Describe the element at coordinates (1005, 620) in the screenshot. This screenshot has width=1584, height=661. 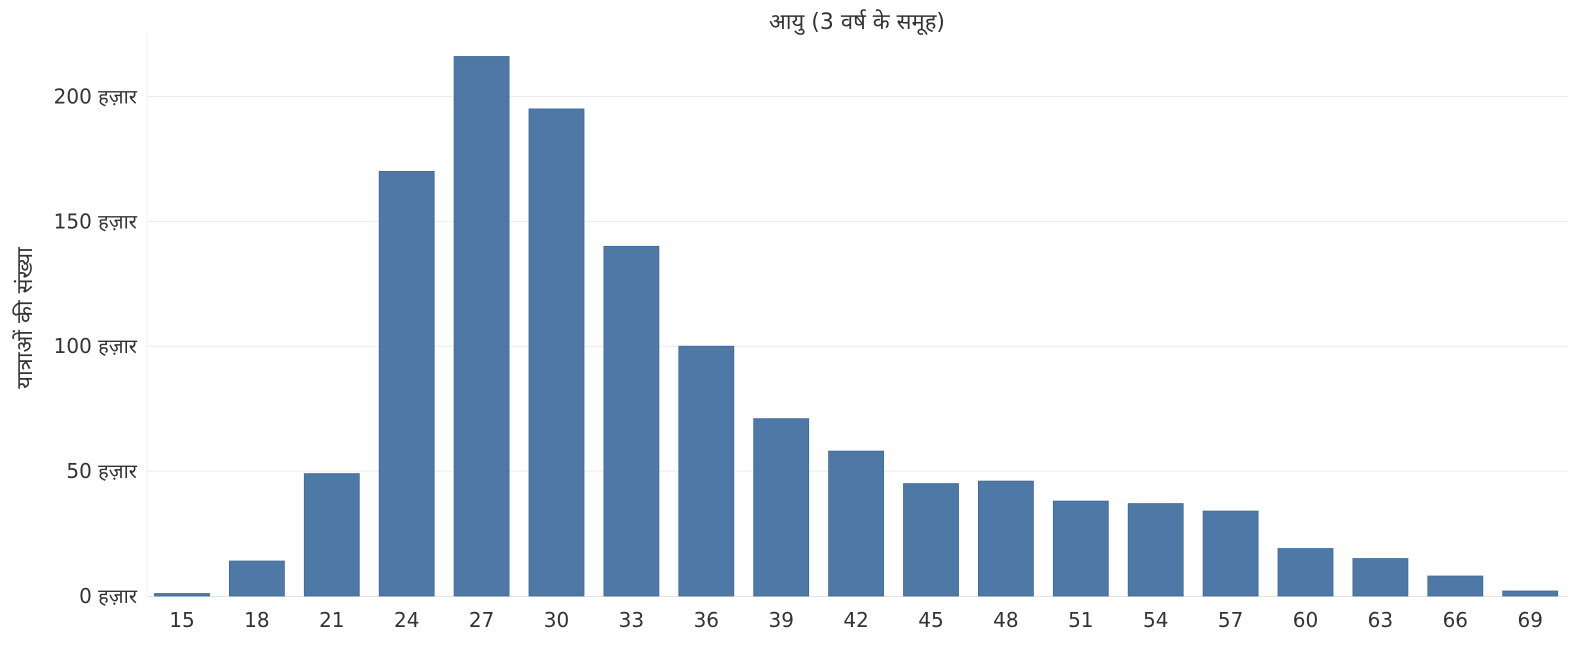
I see `x-tick-label: 48` at that location.